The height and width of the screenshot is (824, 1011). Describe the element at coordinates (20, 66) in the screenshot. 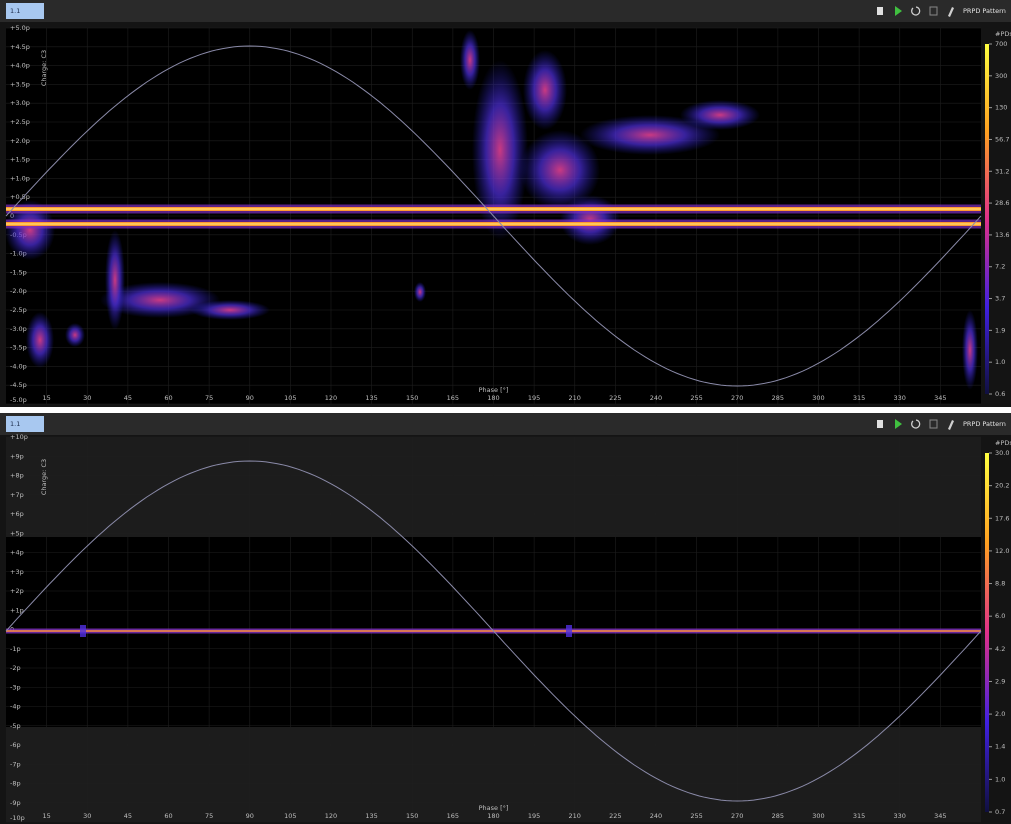

I see `y-tick-label: +4.0p` at that location.